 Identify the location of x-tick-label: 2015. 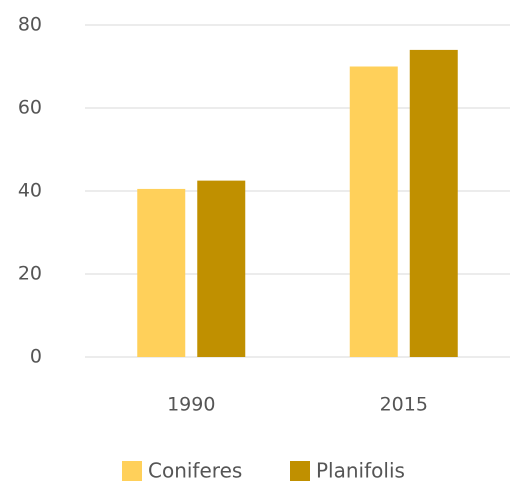
(404, 405).